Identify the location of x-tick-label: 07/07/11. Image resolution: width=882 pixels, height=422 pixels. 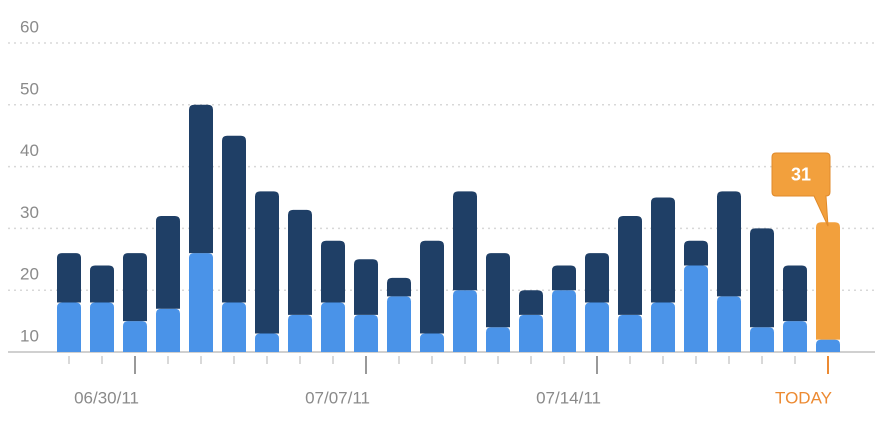
(337, 397).